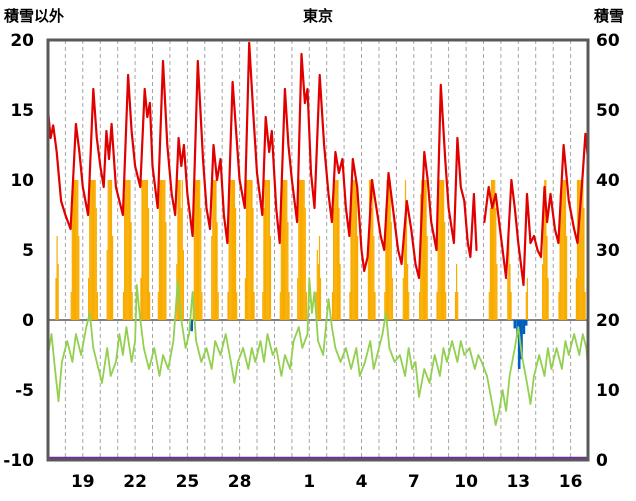 Image resolution: width=636 pixels, height=501 pixels. I want to click on x-axis-tick-label: 16, so click(571, 482).